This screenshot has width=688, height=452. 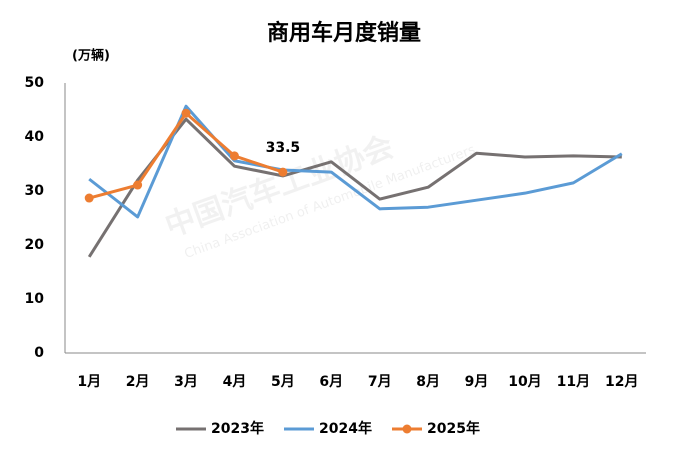 I want to click on x-tick-label: 7月, so click(x=380, y=382).